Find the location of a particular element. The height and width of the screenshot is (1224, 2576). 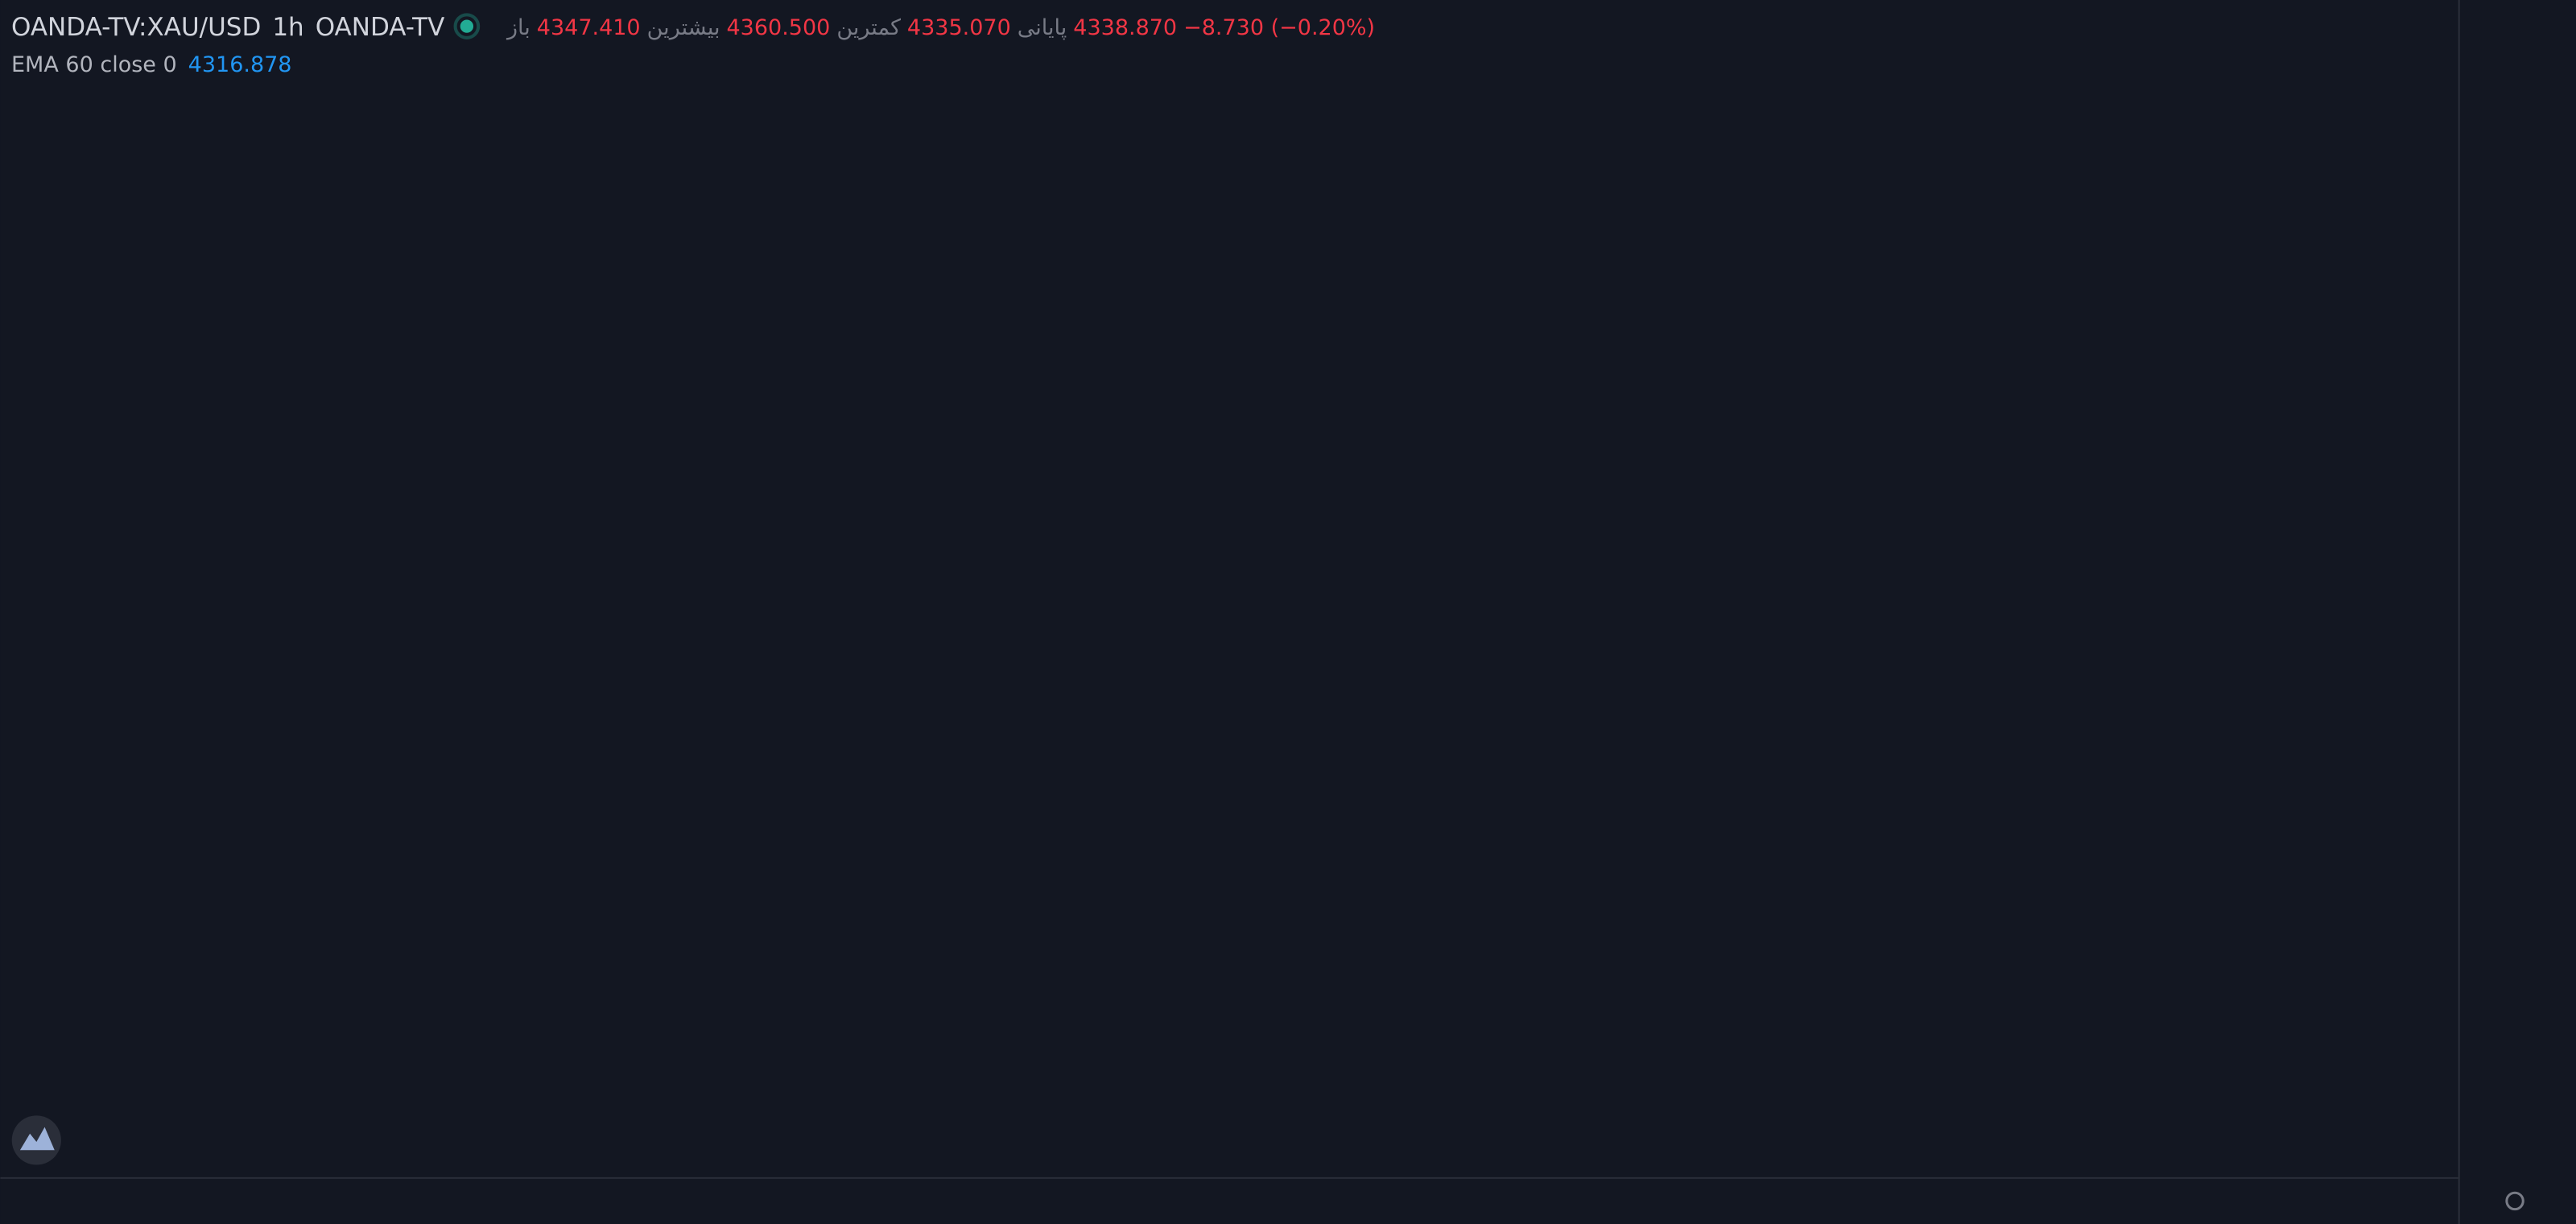

logo-icon is located at coordinates (37, 1139).